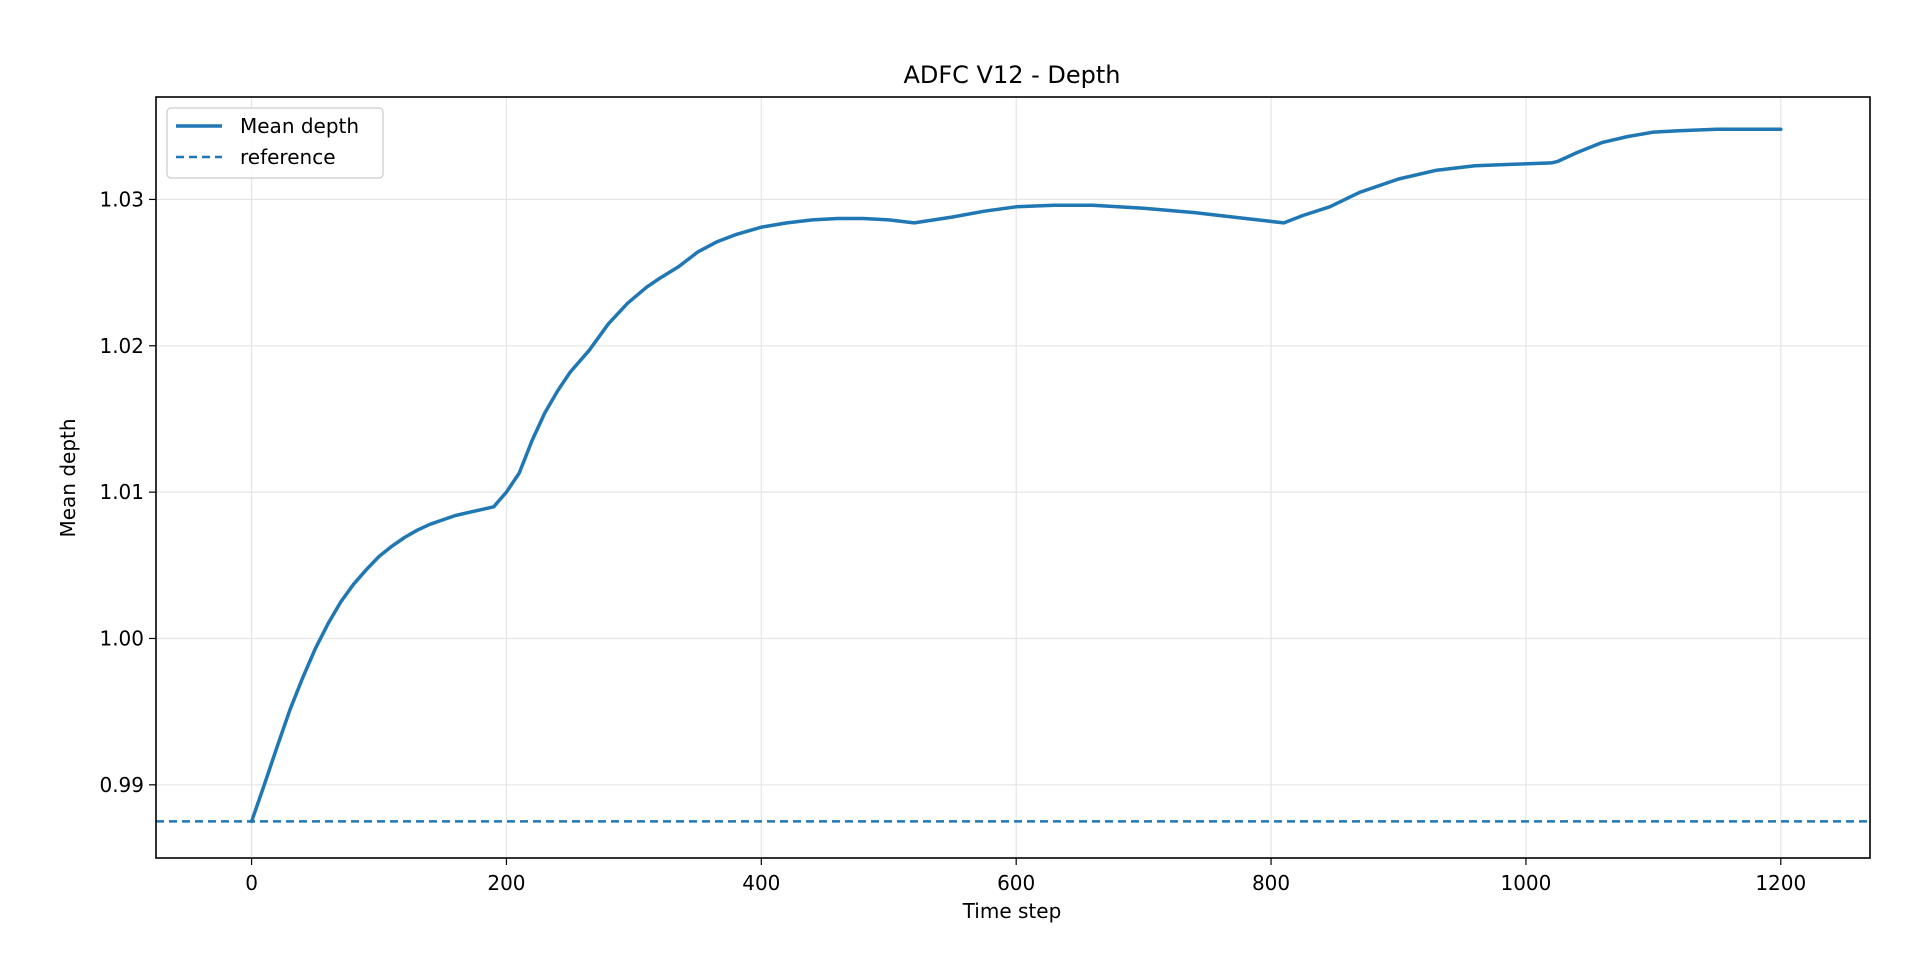  What do you see at coordinates (121, 785) in the screenshot?
I see `y-tick-label: 0.99` at bounding box center [121, 785].